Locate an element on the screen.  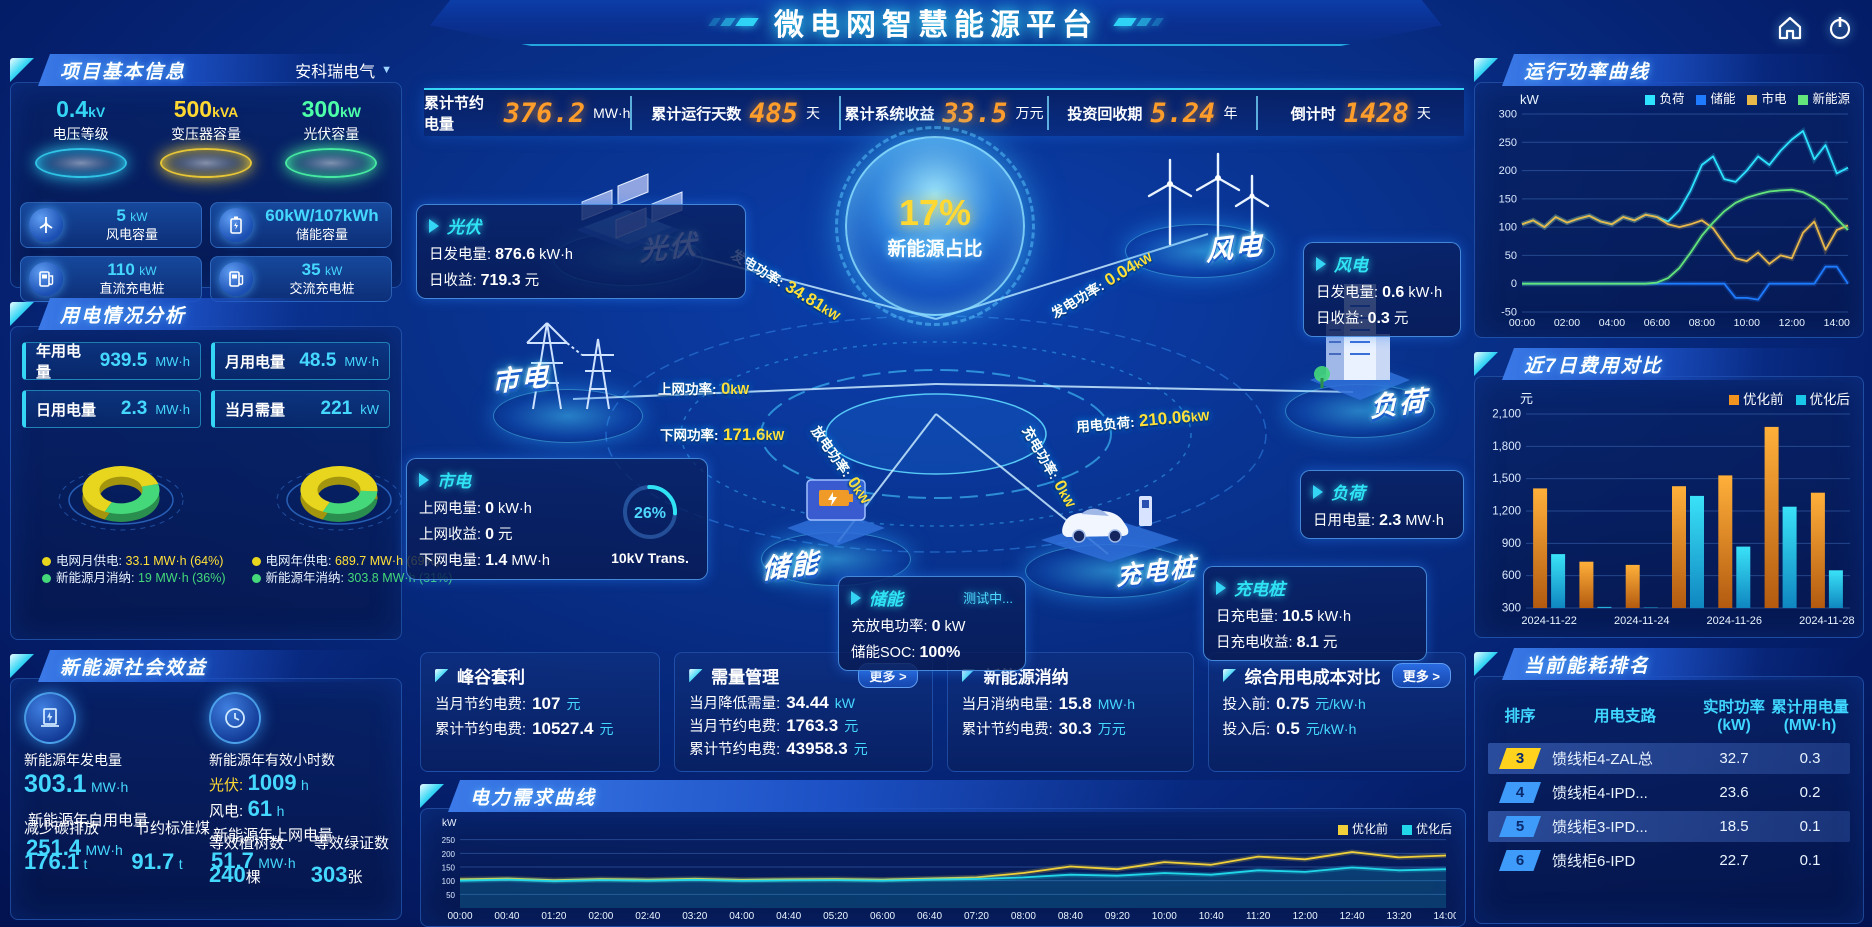
home-icon is located at coordinates (1790, 30).